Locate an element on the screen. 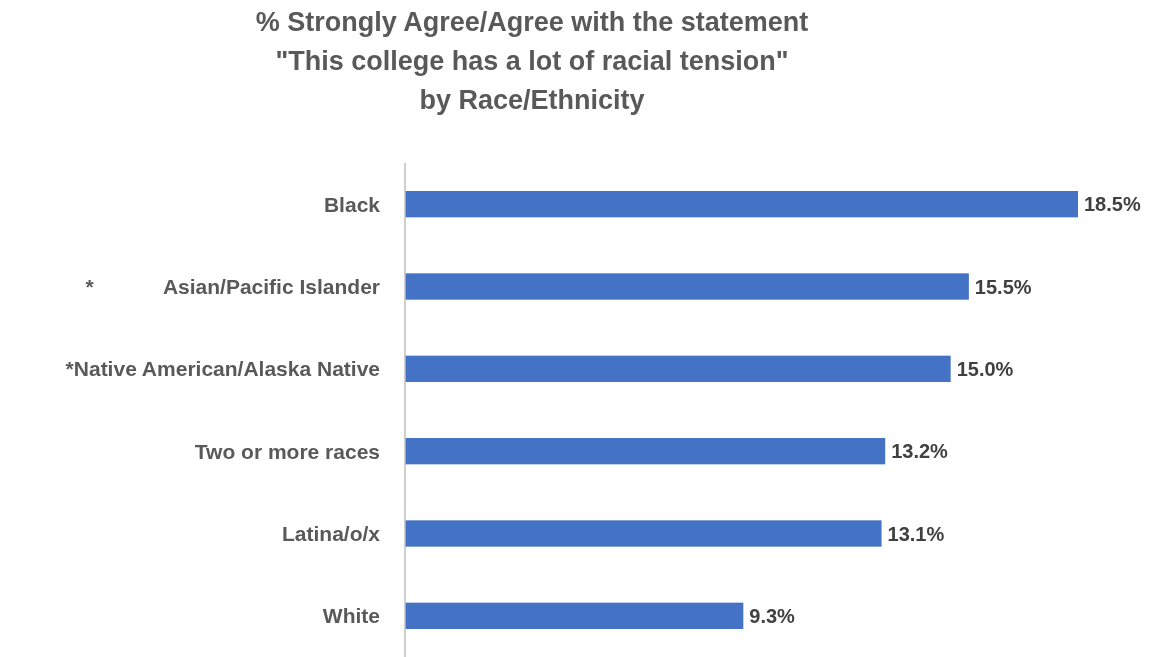 The height and width of the screenshot is (657, 1168). data-label: 18.5% is located at coordinates (1112, 204).